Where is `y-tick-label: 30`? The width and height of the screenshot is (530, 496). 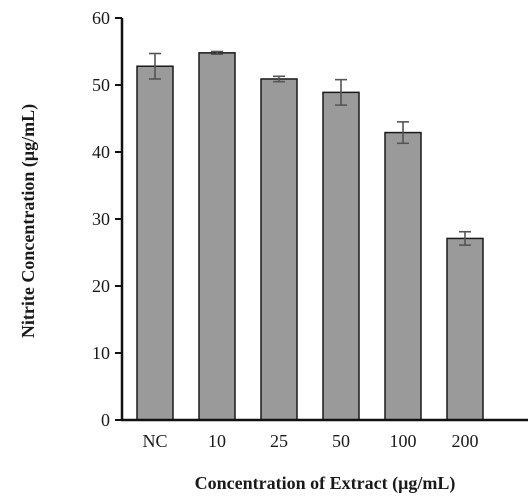 y-tick-label: 30 is located at coordinates (101, 219).